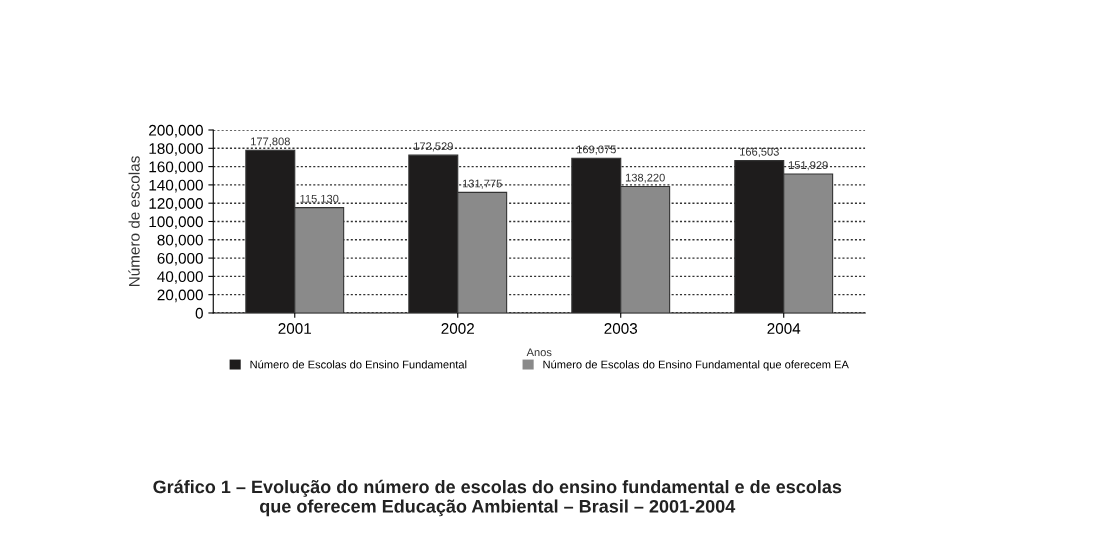  What do you see at coordinates (808, 166) in the screenshot?
I see `text: 151,929` at bounding box center [808, 166].